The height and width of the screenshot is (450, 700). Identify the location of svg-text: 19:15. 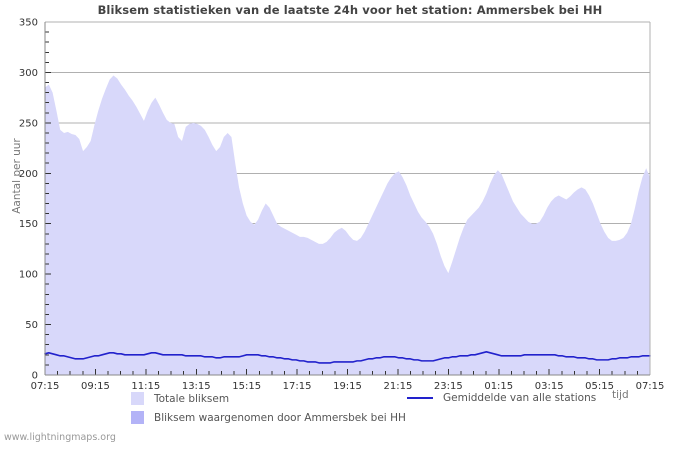
(347, 386).